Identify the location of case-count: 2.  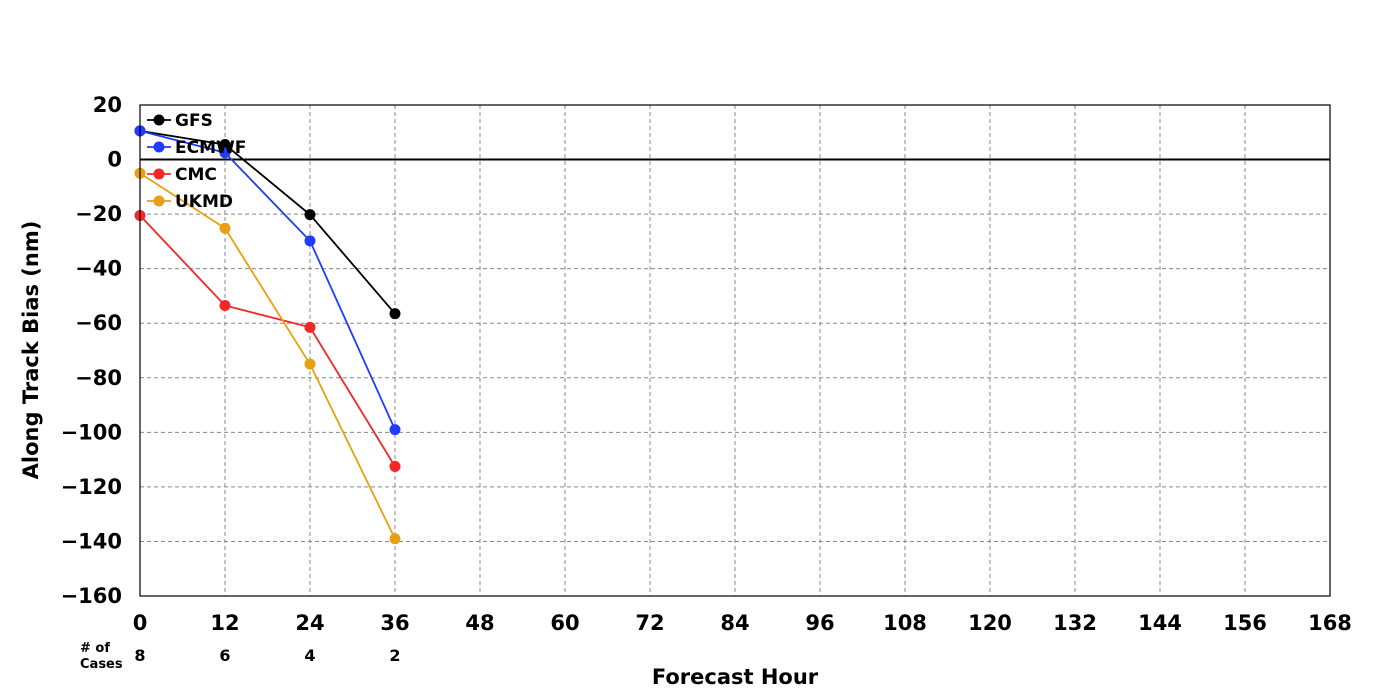
(394, 655).